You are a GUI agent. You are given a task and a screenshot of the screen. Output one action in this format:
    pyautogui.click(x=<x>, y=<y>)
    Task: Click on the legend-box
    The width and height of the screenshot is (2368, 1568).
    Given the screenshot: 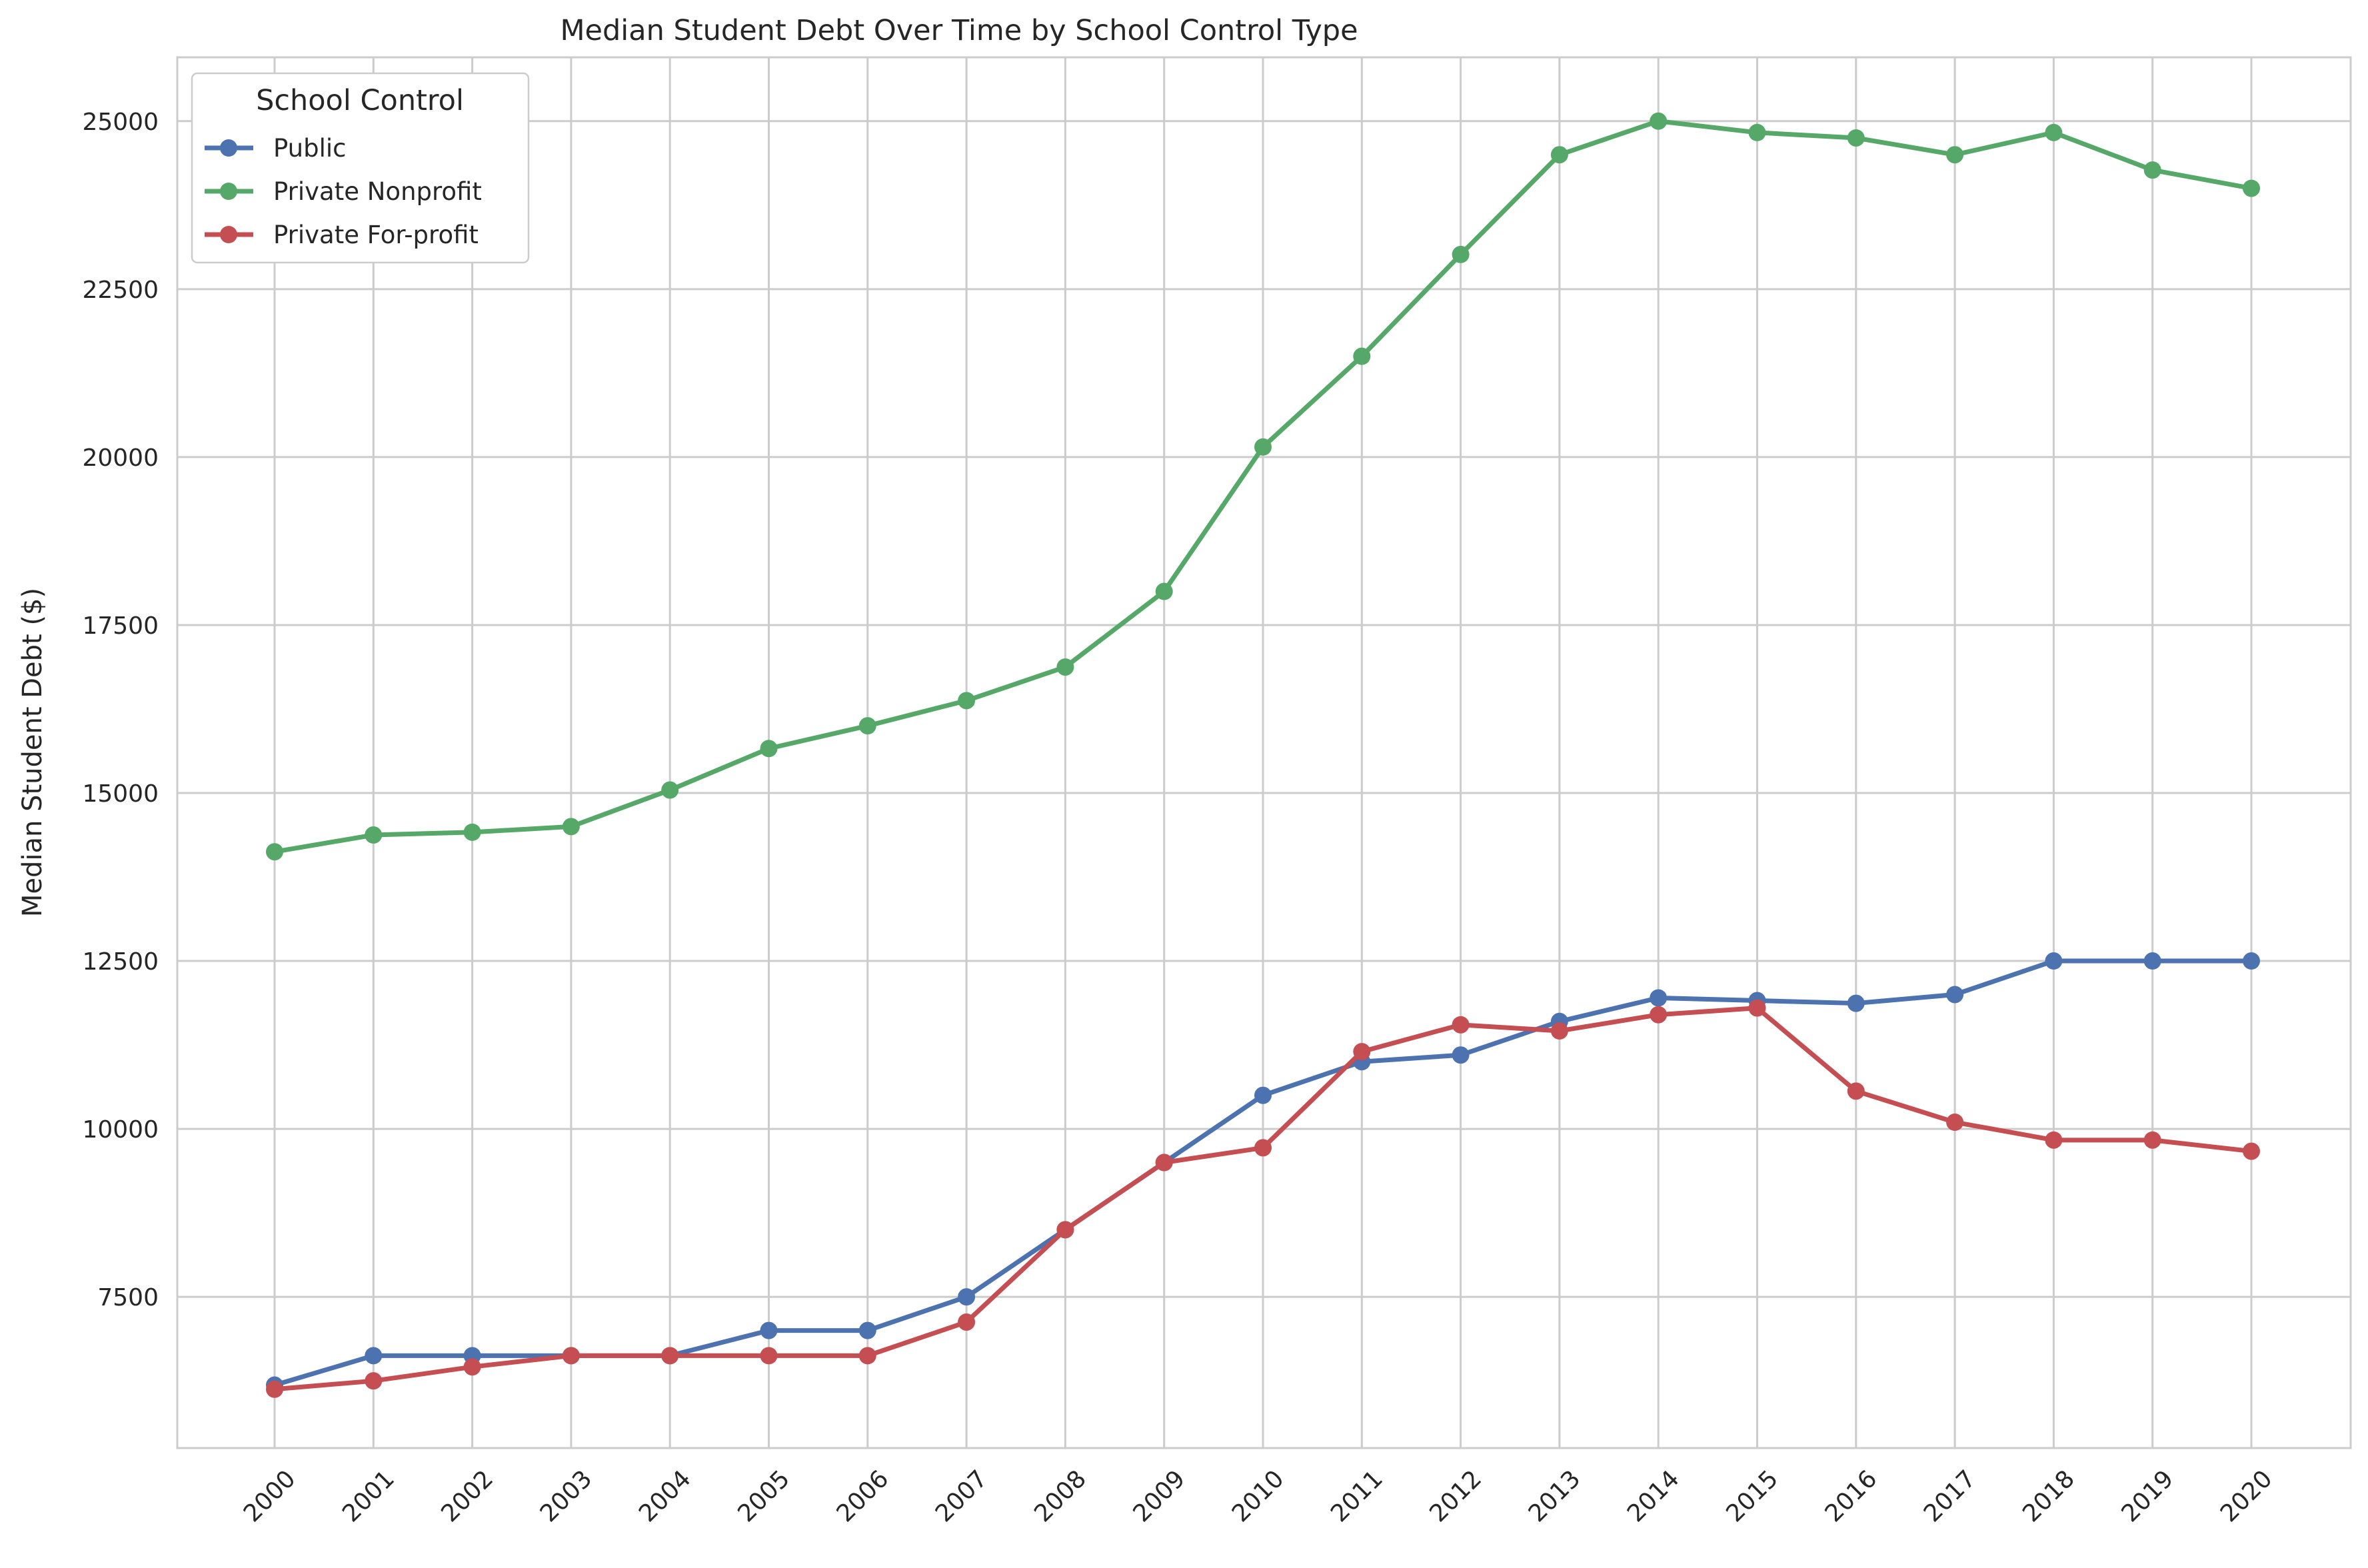 What is the action you would take?
    pyautogui.click(x=360, y=168)
    